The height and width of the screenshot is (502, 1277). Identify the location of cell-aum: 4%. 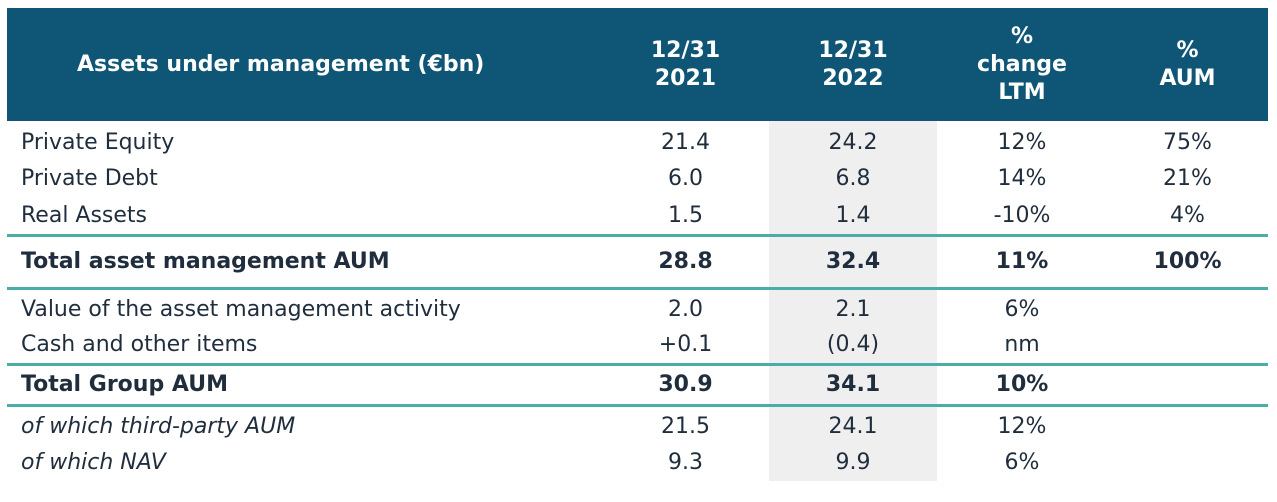
(1187, 215).